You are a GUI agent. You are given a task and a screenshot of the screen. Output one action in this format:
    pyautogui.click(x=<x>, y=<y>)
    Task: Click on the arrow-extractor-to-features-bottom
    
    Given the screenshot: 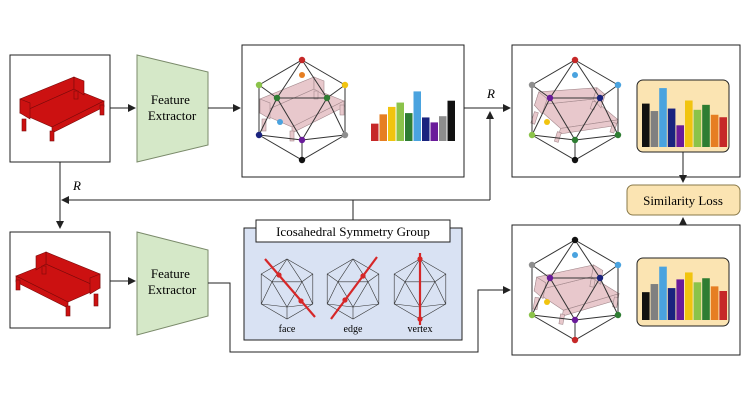 What is the action you would take?
    pyautogui.click(x=359, y=317)
    